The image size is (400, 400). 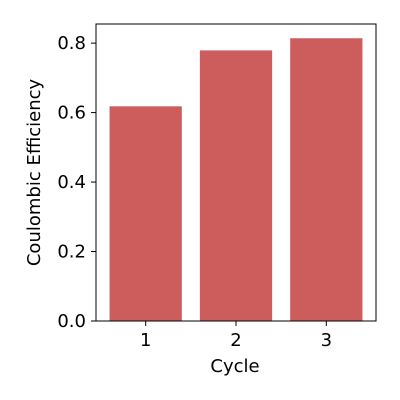 I want to click on y-tick-label: 0.8, so click(x=71, y=43).